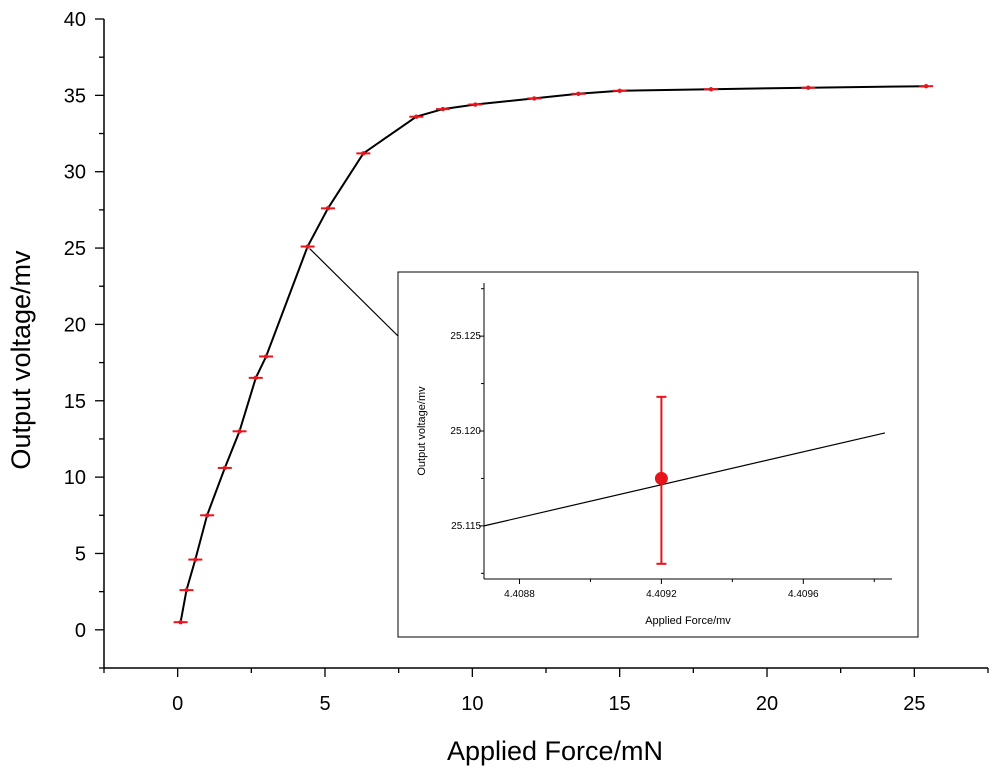 The width and height of the screenshot is (1000, 773). What do you see at coordinates (684, 479) in the screenshot?
I see `inset-series-line` at bounding box center [684, 479].